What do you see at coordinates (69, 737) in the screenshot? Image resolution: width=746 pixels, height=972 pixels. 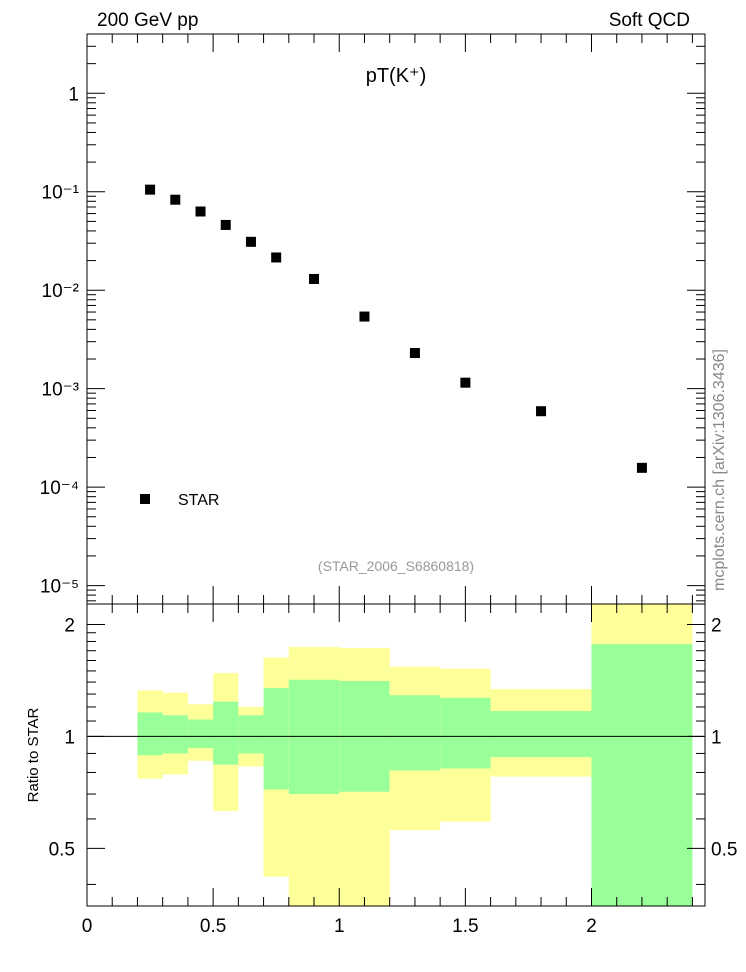 I see `ratio-y-tick-label: 1` at bounding box center [69, 737].